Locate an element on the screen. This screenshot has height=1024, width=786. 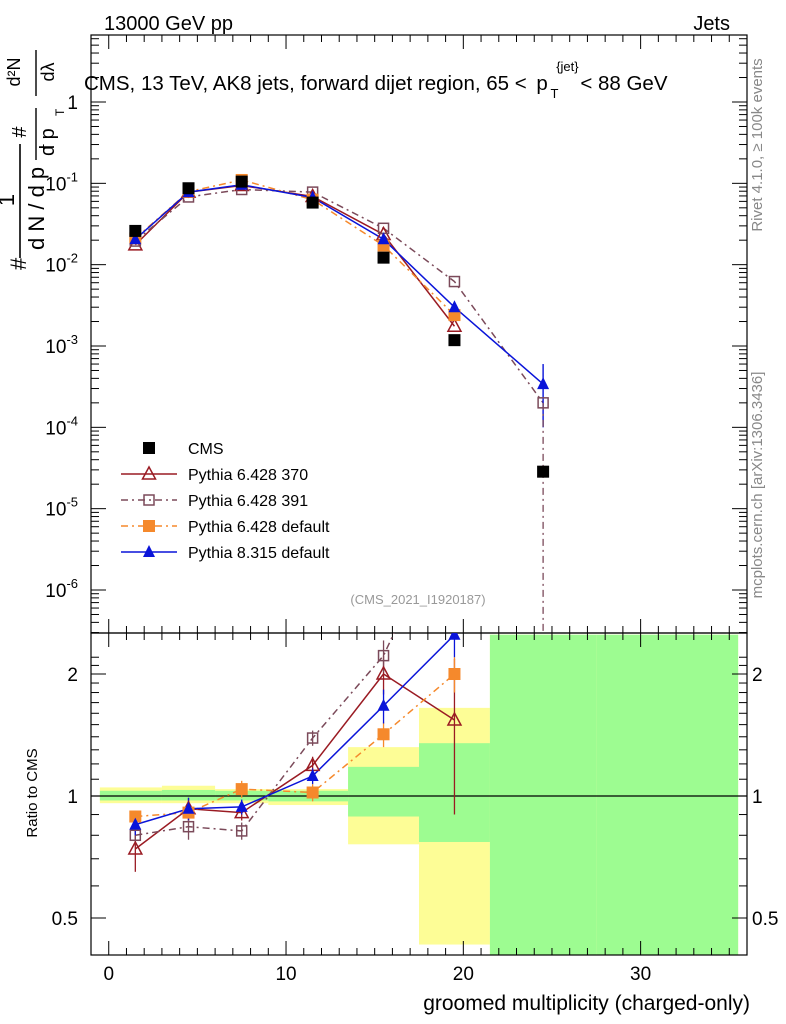
ylabel-dp: d p is located at coordinates (48, 142).